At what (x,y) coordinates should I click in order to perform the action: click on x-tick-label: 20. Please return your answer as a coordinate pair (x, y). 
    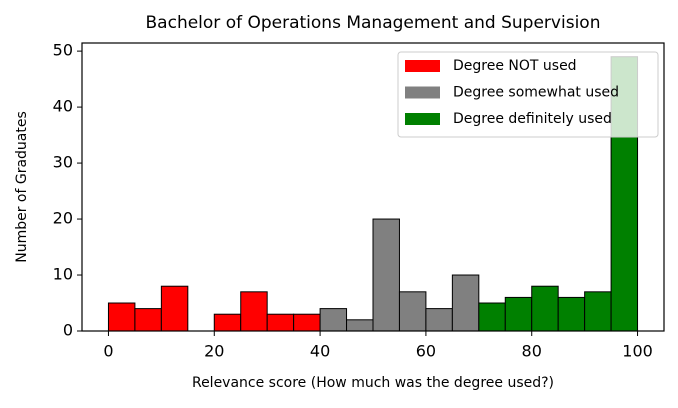
    Looking at the image, I should click on (214, 351).